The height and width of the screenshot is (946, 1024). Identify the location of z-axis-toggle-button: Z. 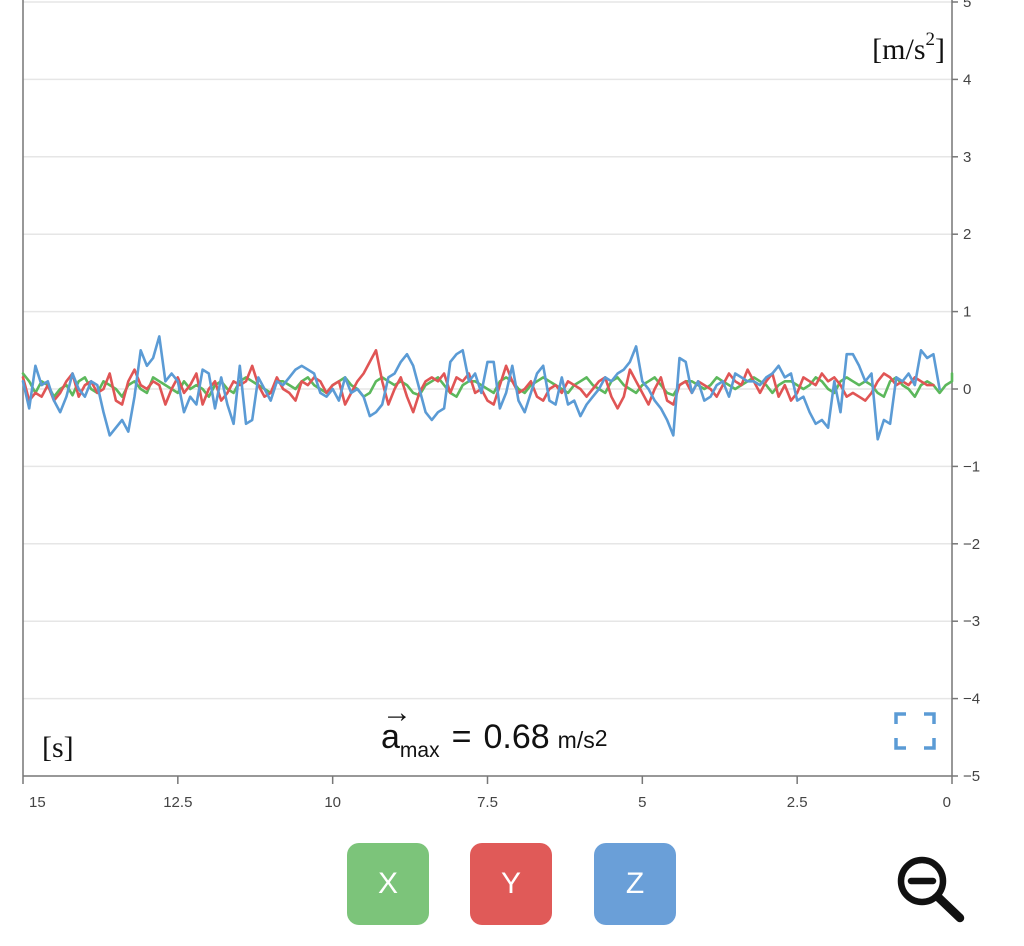
(635, 884).